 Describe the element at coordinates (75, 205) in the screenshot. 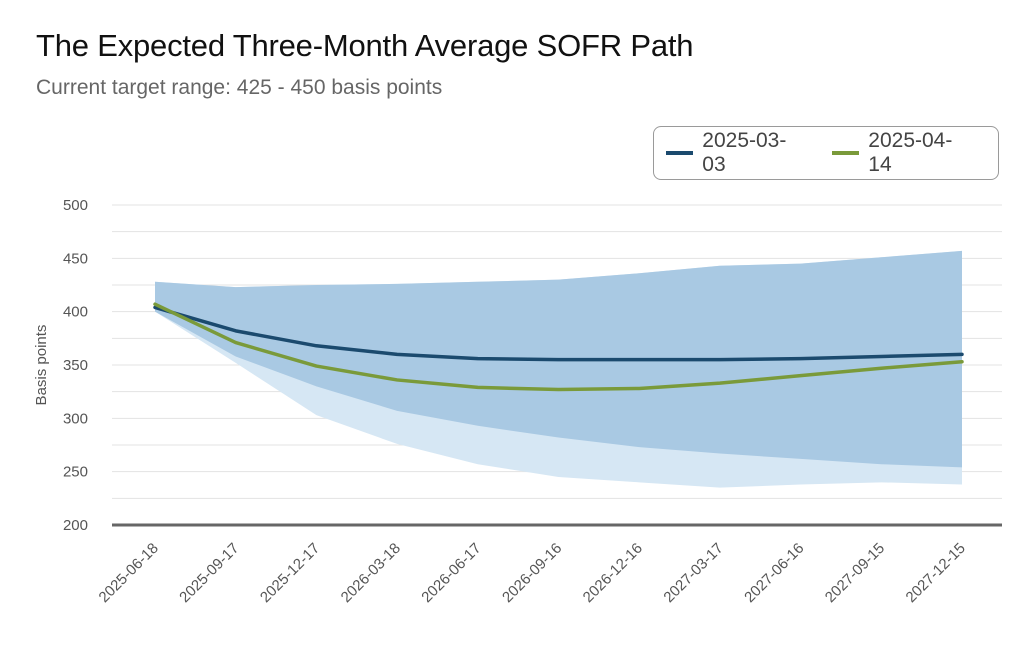

I see `y-tick-label: 500` at that location.